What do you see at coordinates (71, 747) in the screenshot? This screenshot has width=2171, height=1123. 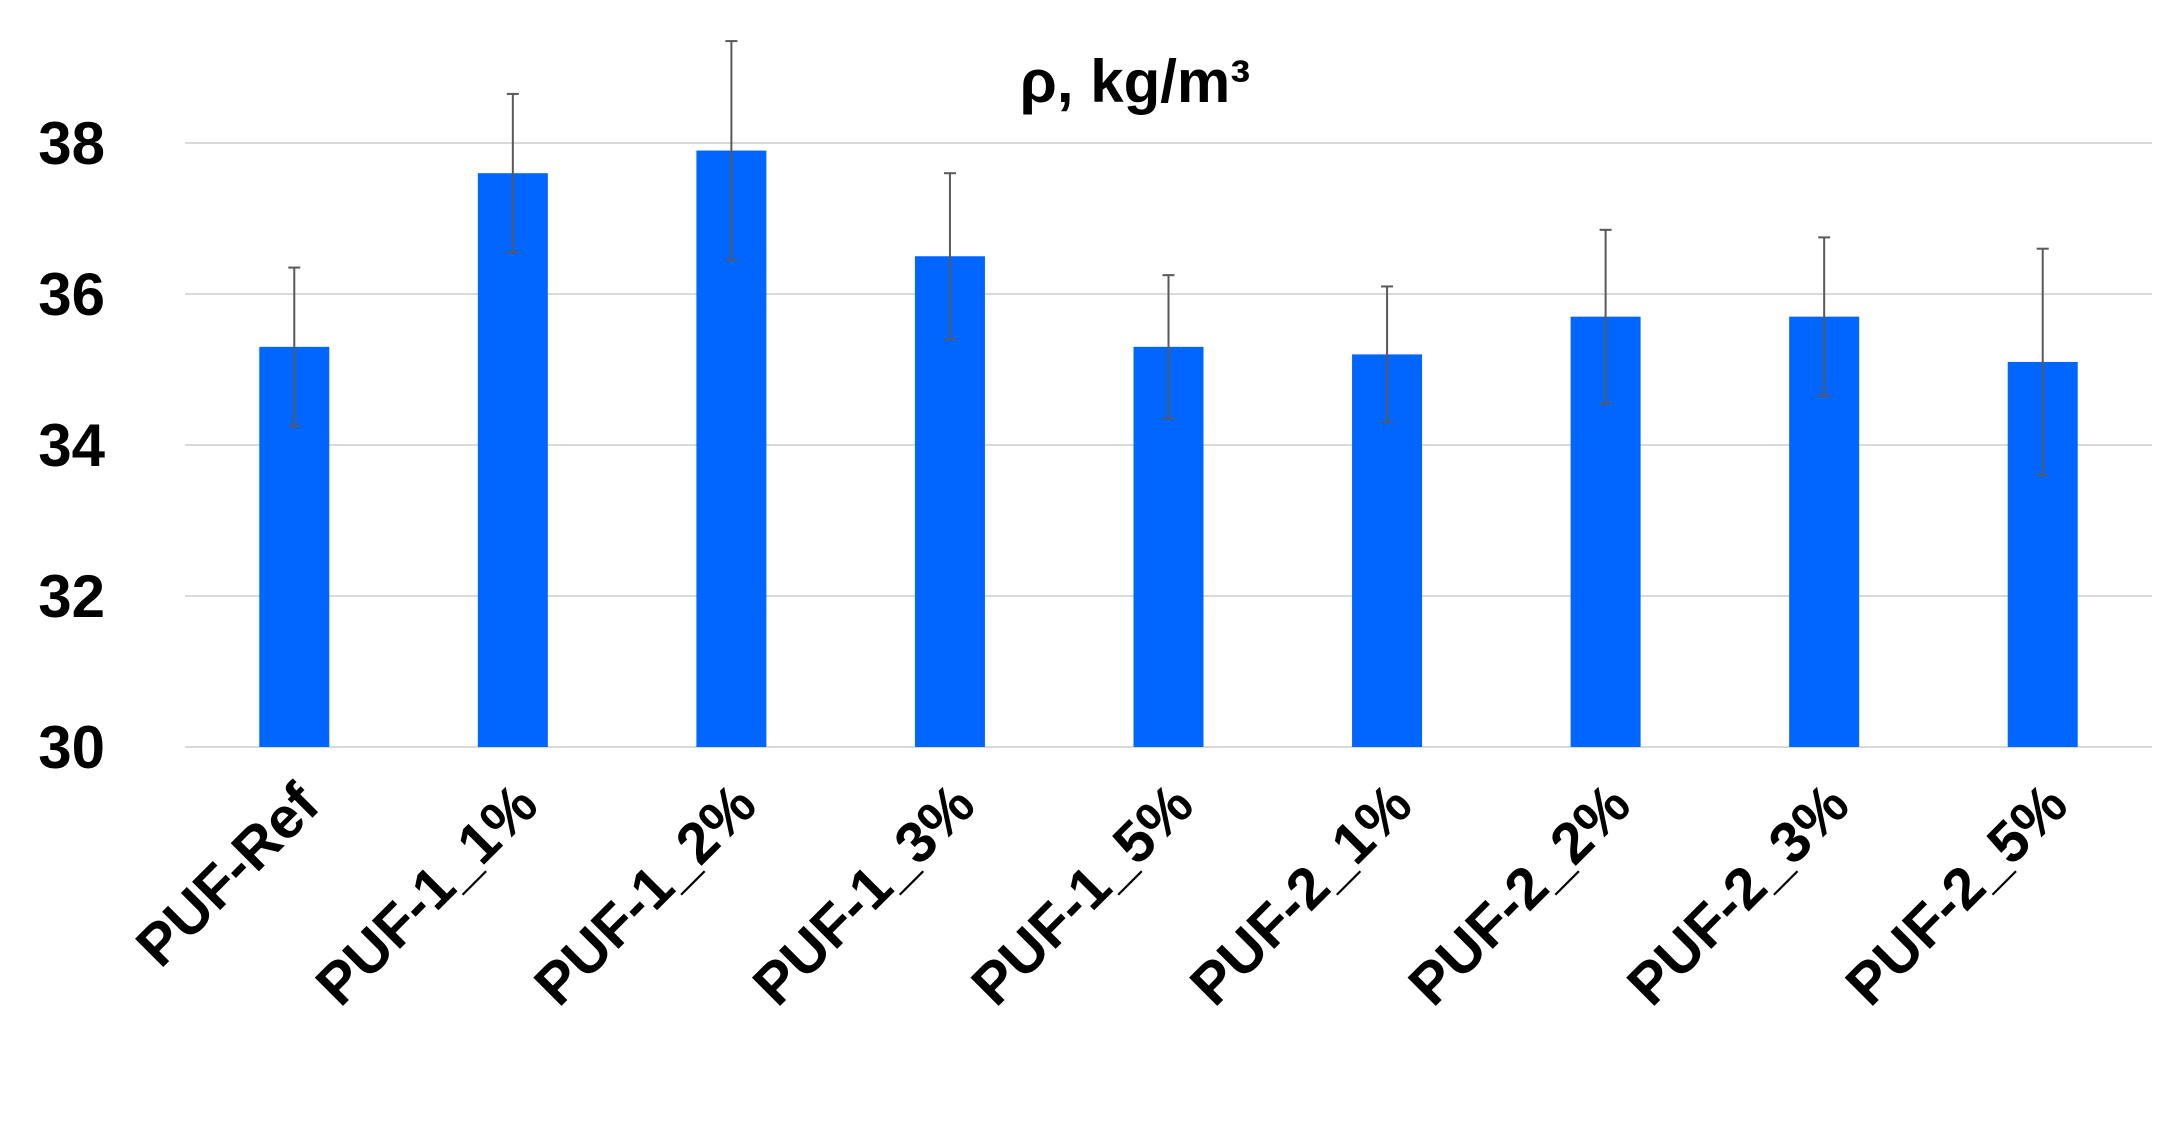 I see `y-tick-label: 30` at bounding box center [71, 747].